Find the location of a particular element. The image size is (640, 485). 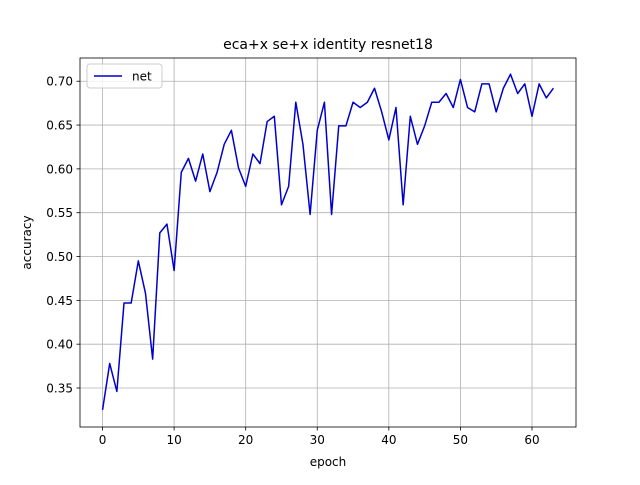

x-tick-label: 10 is located at coordinates (173, 440).